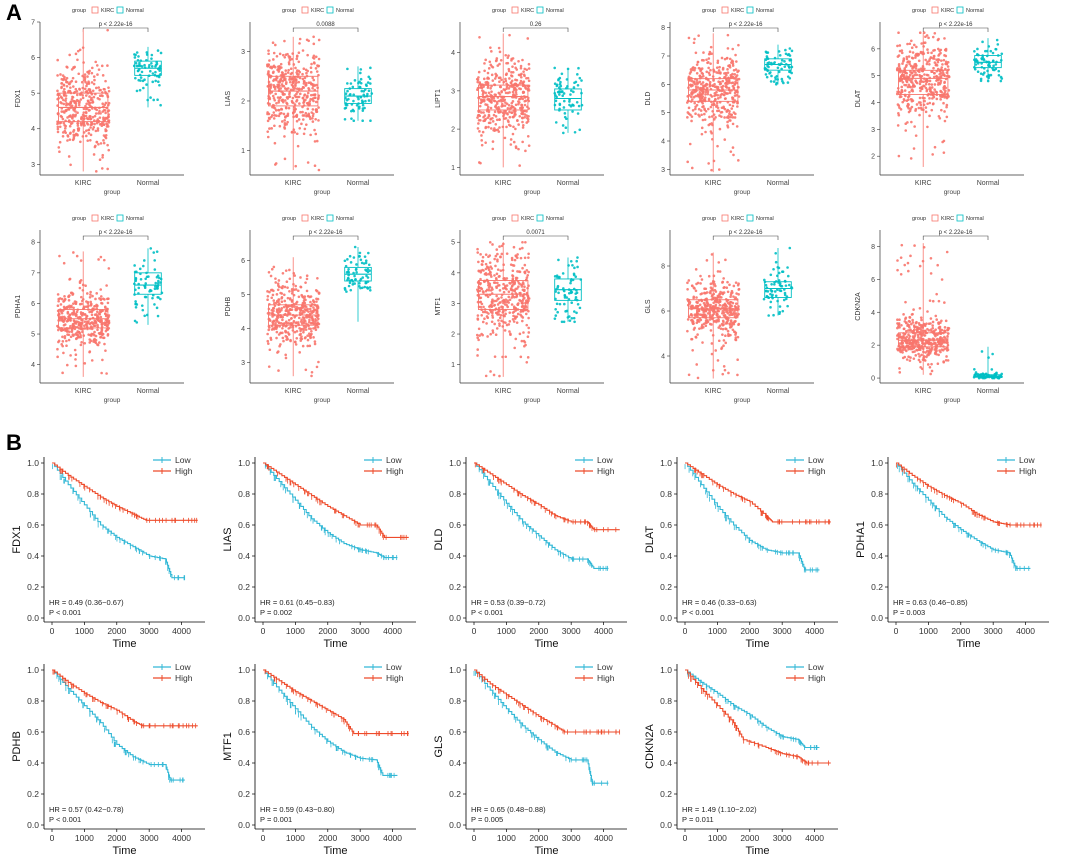 This screenshot has height=864, width=1065. What do you see at coordinates (738, 218) in the screenshot?
I see `legend: group KIRC Normal` at bounding box center [738, 218].